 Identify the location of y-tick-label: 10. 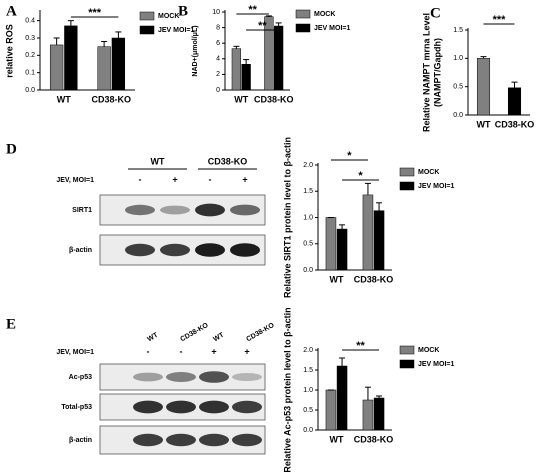
(216, 12).